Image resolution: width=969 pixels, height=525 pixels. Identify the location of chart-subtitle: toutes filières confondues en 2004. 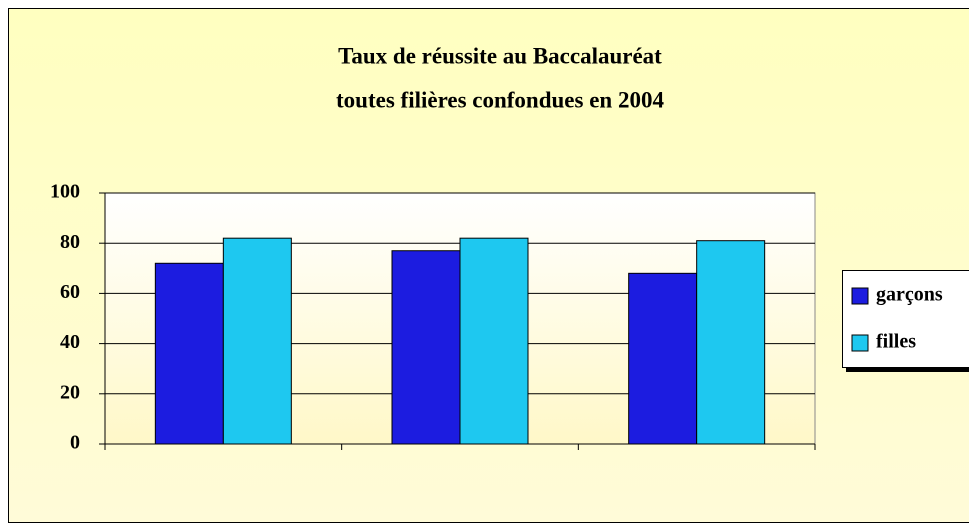
(500, 99).